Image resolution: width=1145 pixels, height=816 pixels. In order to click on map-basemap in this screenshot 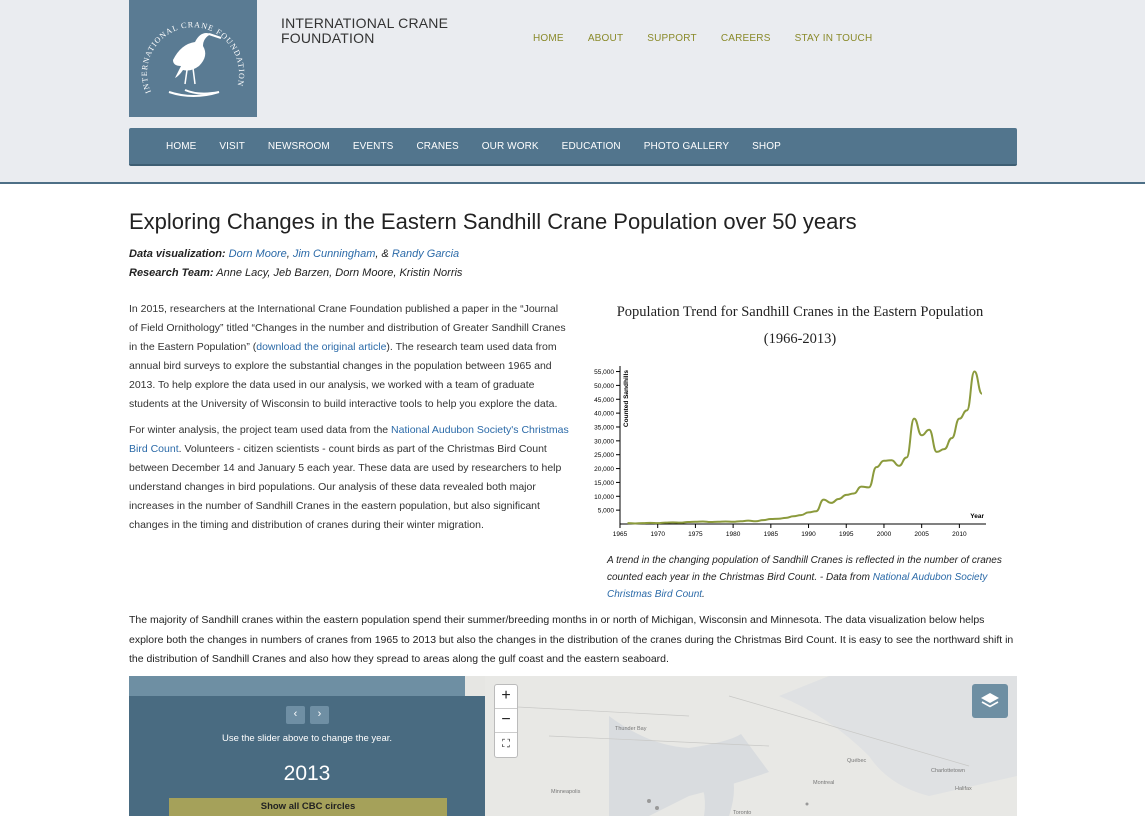, I will do `click(751, 746)`.